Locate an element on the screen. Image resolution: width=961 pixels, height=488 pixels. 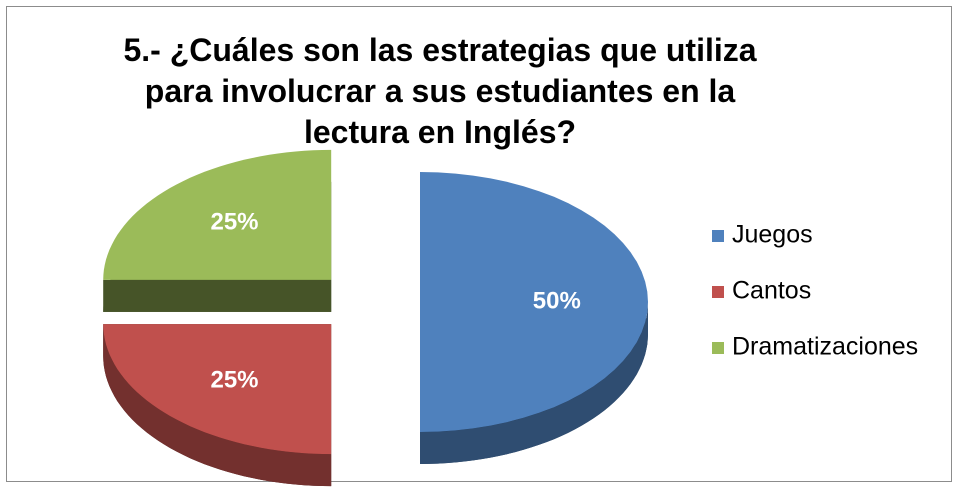
legend-label: Dramatizaciones is located at coordinates (825, 347).